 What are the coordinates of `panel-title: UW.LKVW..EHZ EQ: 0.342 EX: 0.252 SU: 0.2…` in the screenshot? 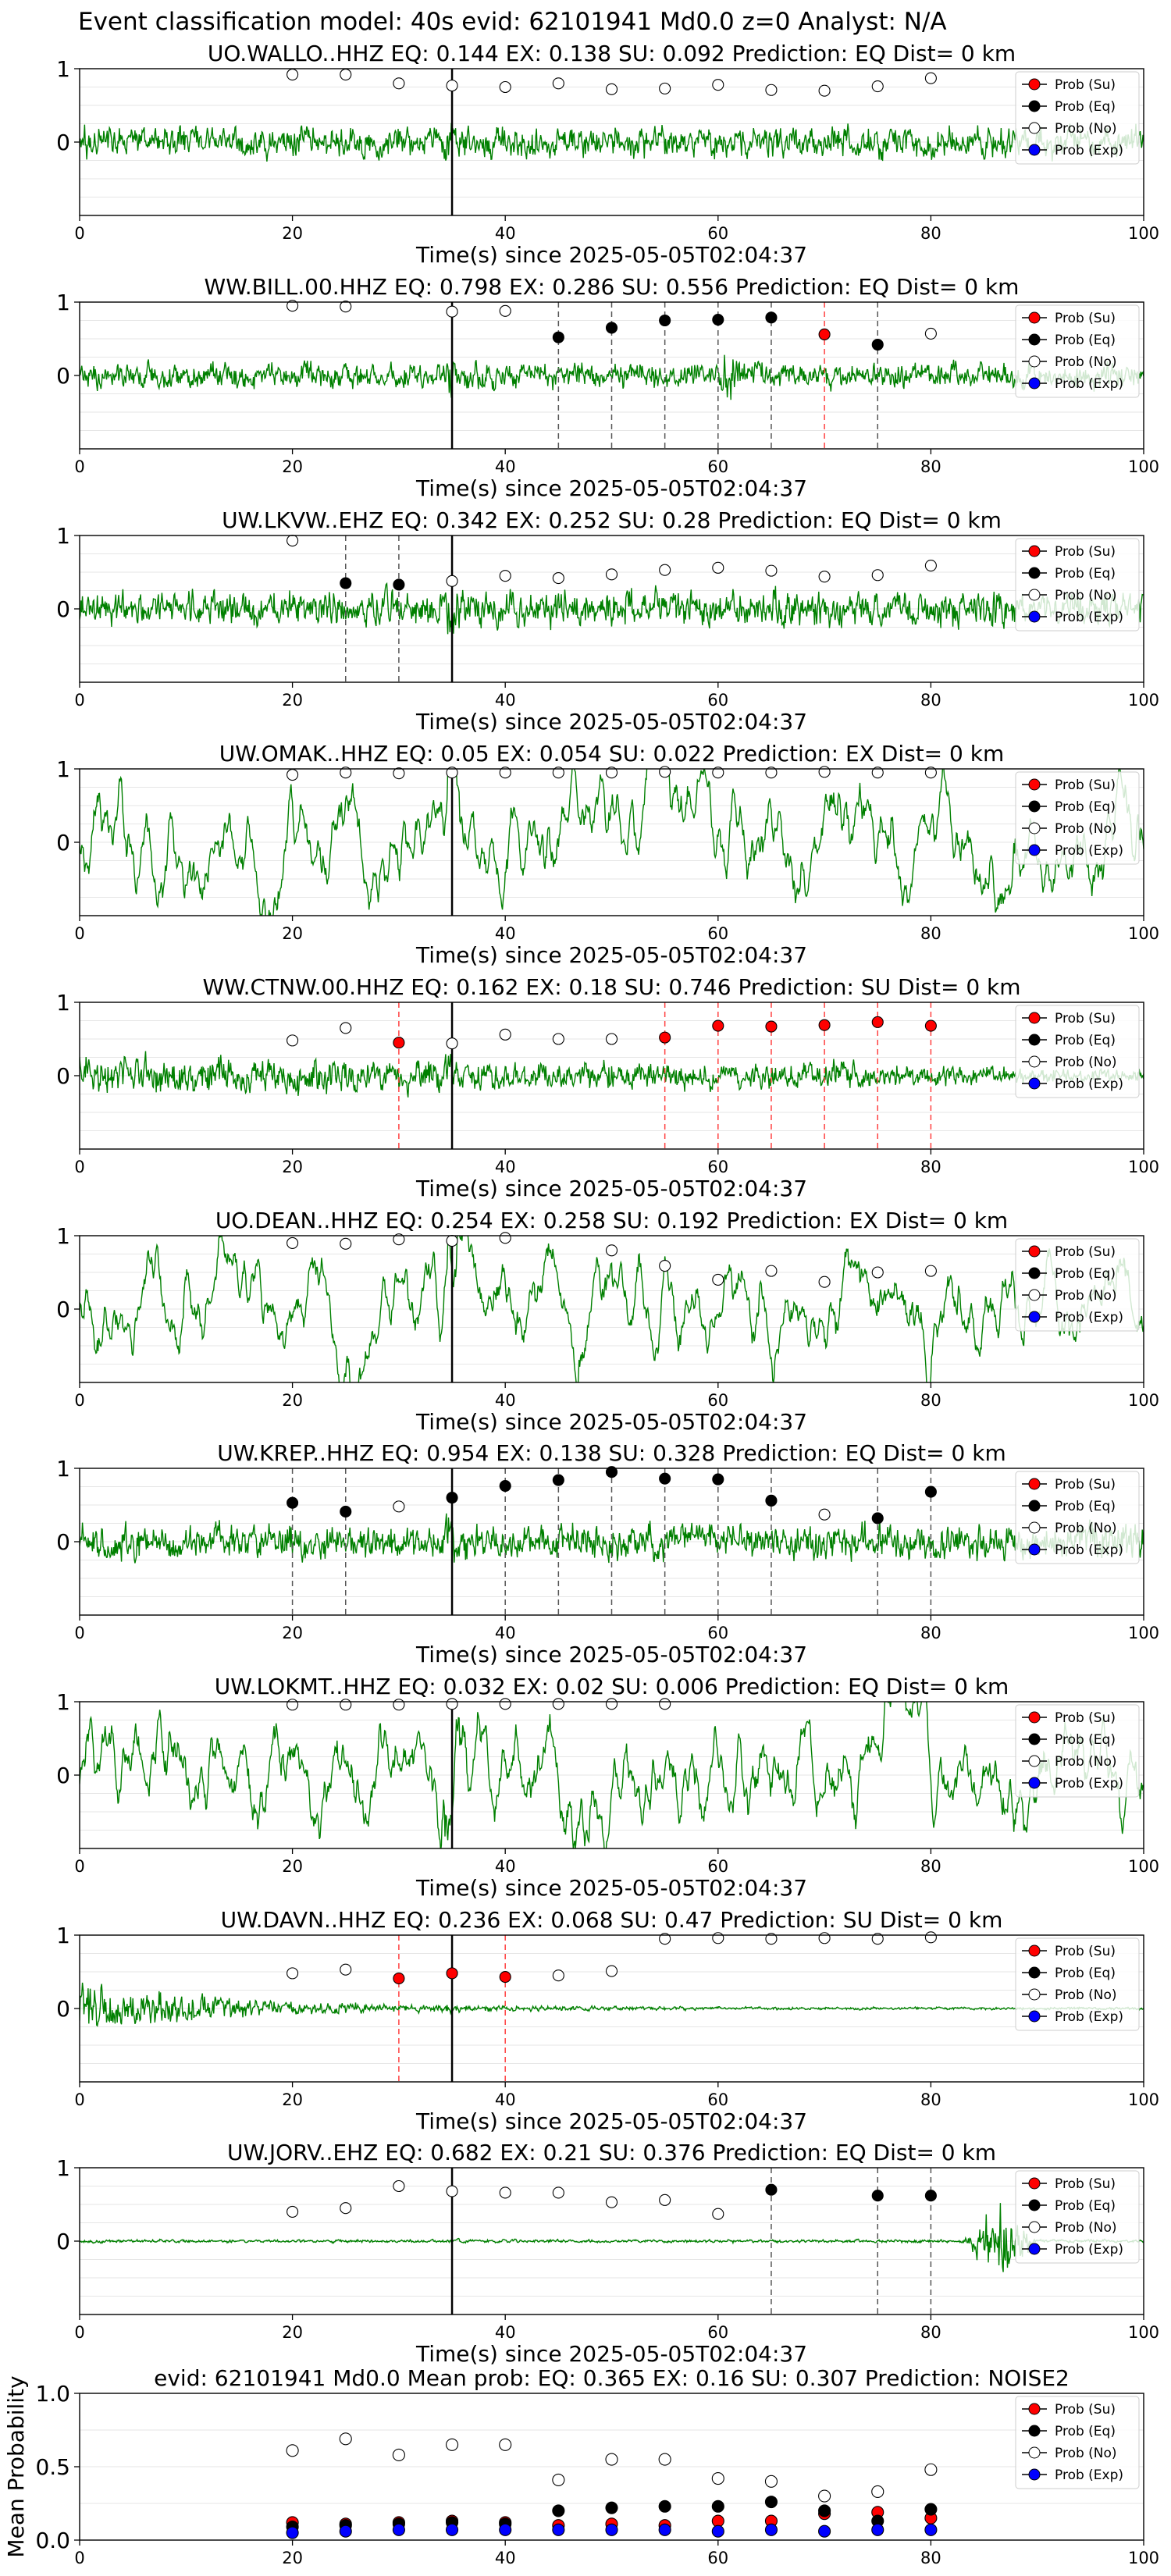 It's located at (612, 520).